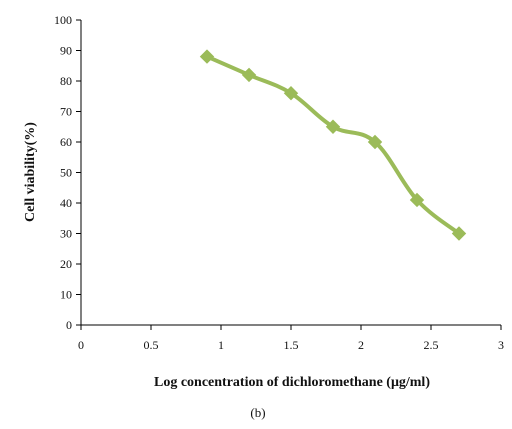 The height and width of the screenshot is (429, 512). I want to click on y-tick-label: 20, so click(66, 264).